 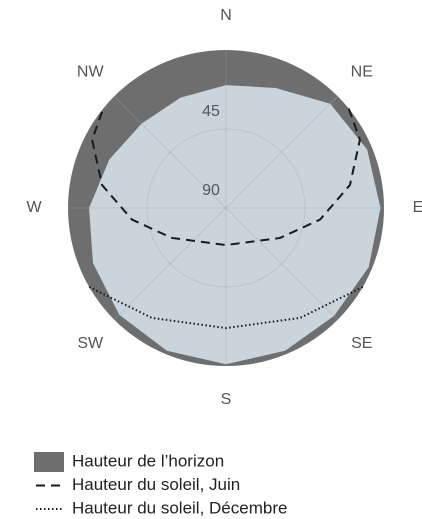 What do you see at coordinates (179, 507) in the screenshot?
I see `legend-label: Hauteur du soleil, Décembre` at bounding box center [179, 507].